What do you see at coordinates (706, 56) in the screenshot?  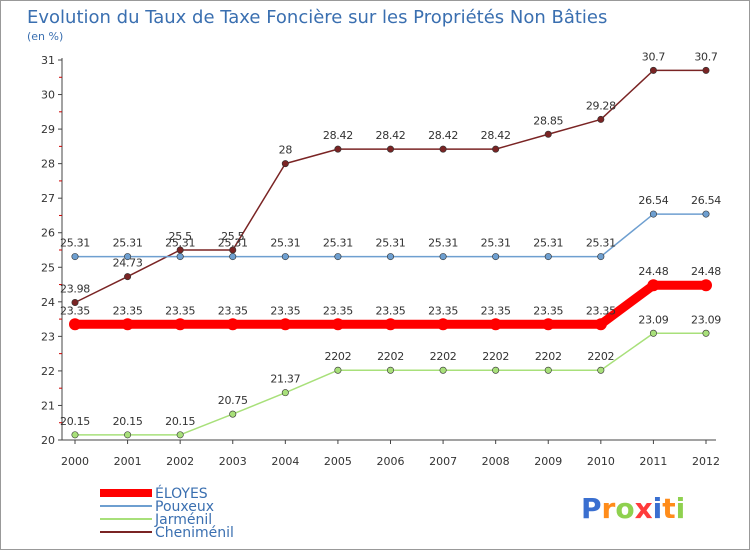 I see `data-label: 30.7` at bounding box center [706, 56].